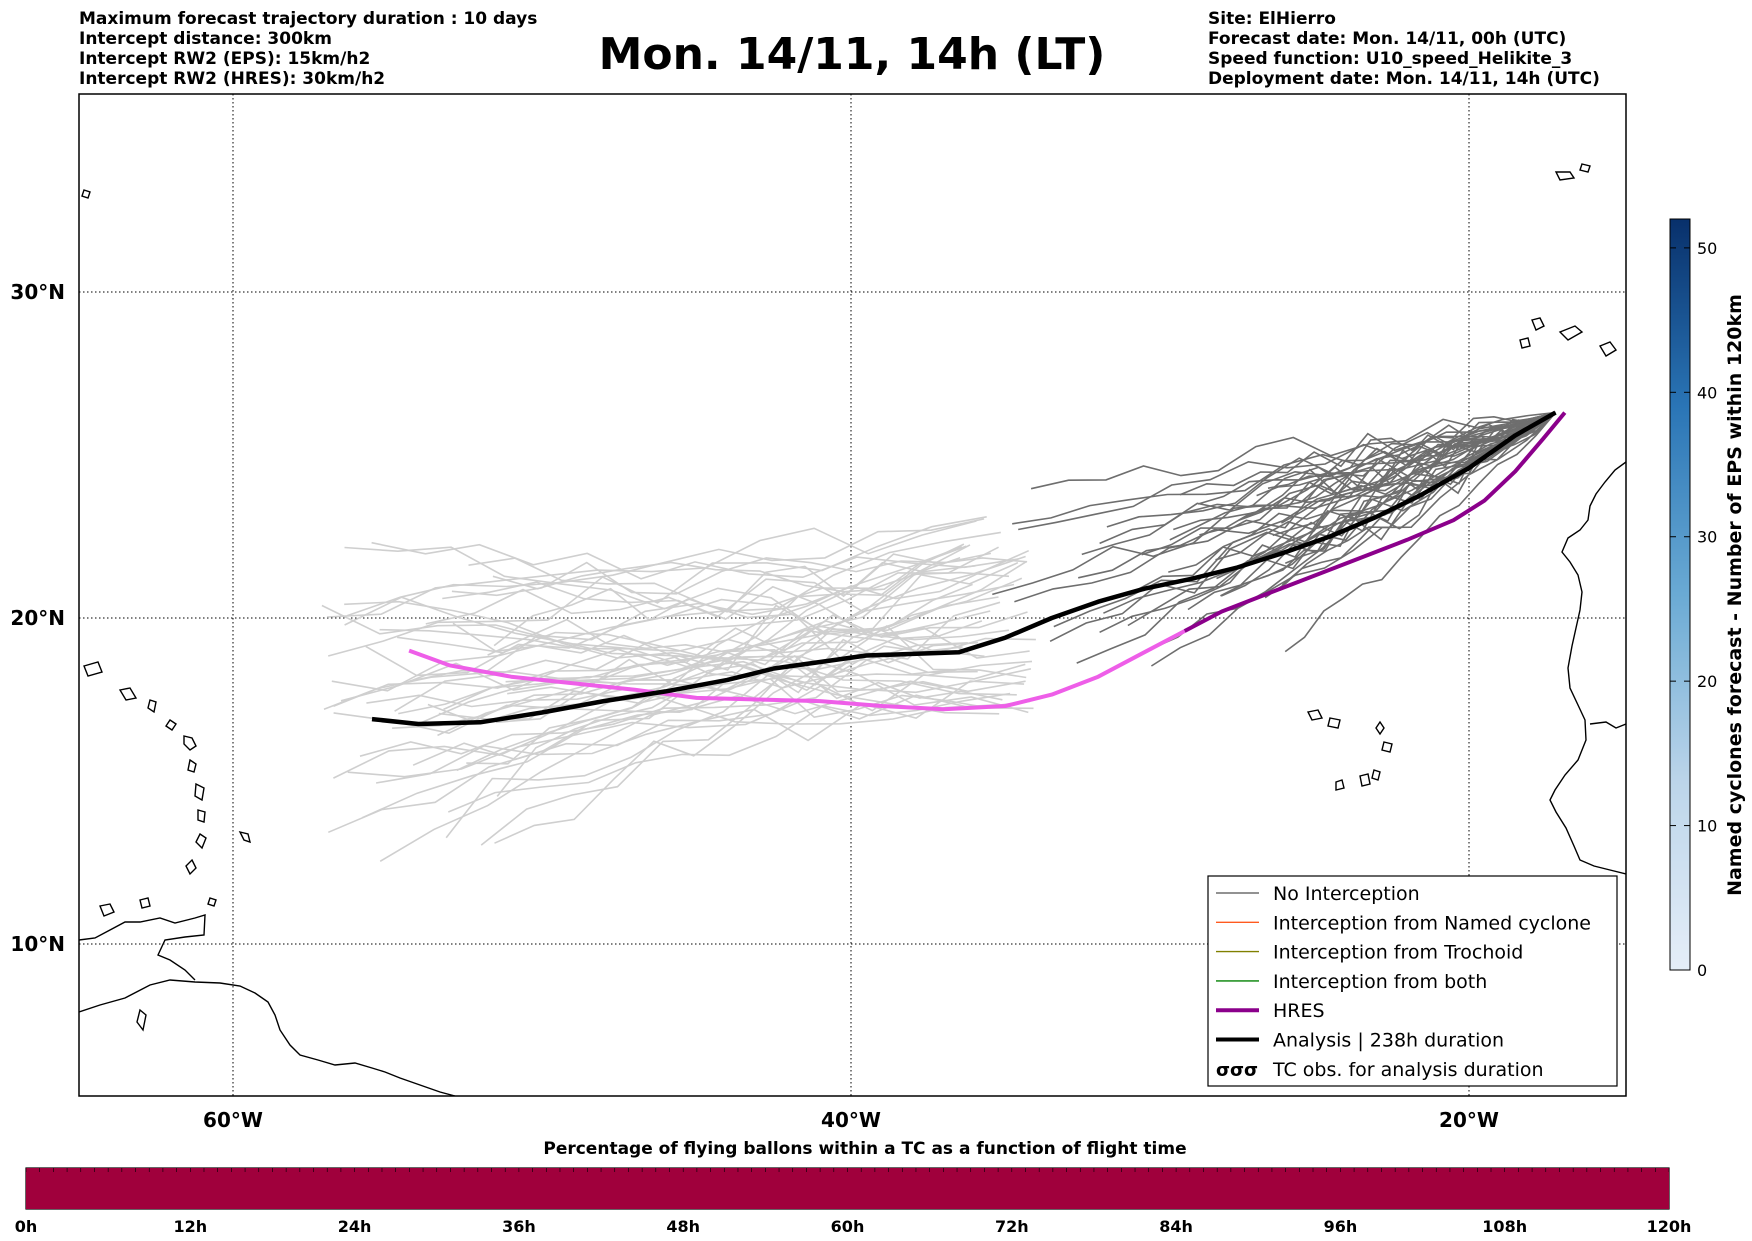 The image size is (1752, 1241). I want to click on progress-tick-label: 24h, so click(355, 1226).